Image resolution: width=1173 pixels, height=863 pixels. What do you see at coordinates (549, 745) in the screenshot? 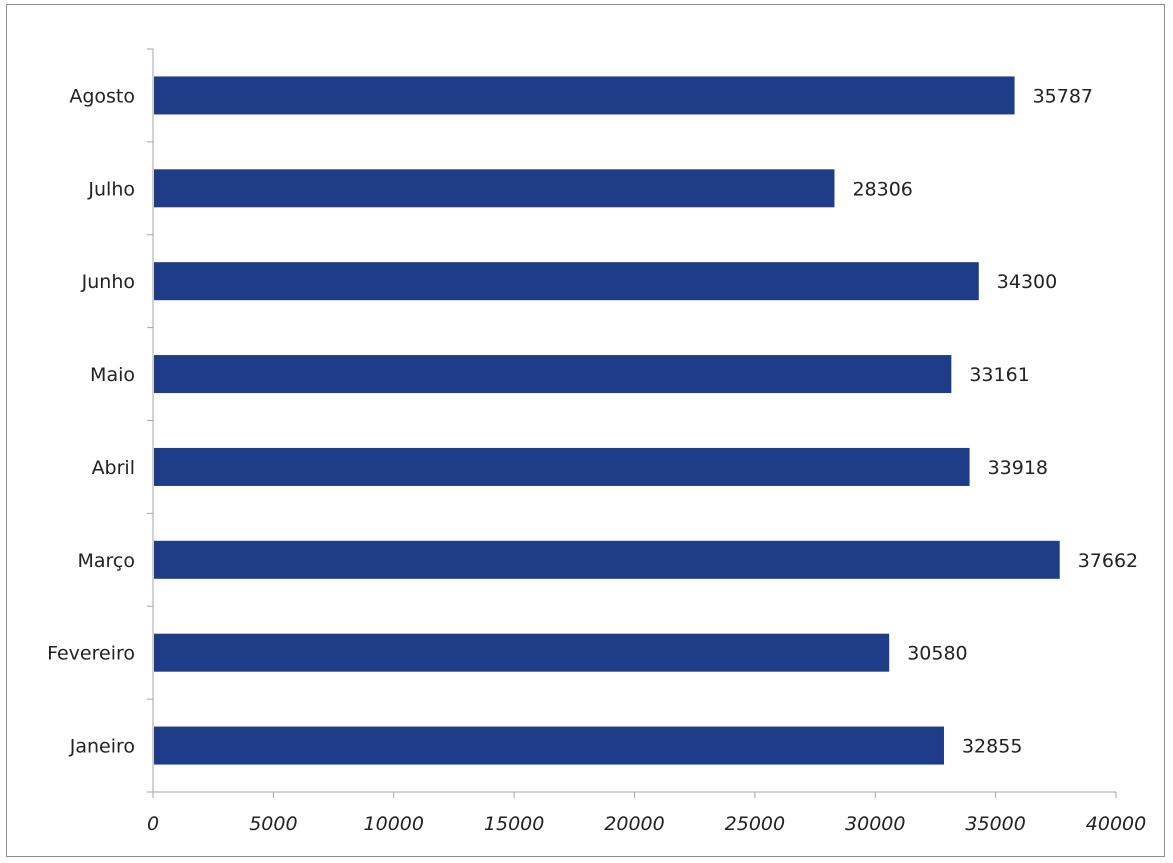
I see `bar-janeiro` at bounding box center [549, 745].